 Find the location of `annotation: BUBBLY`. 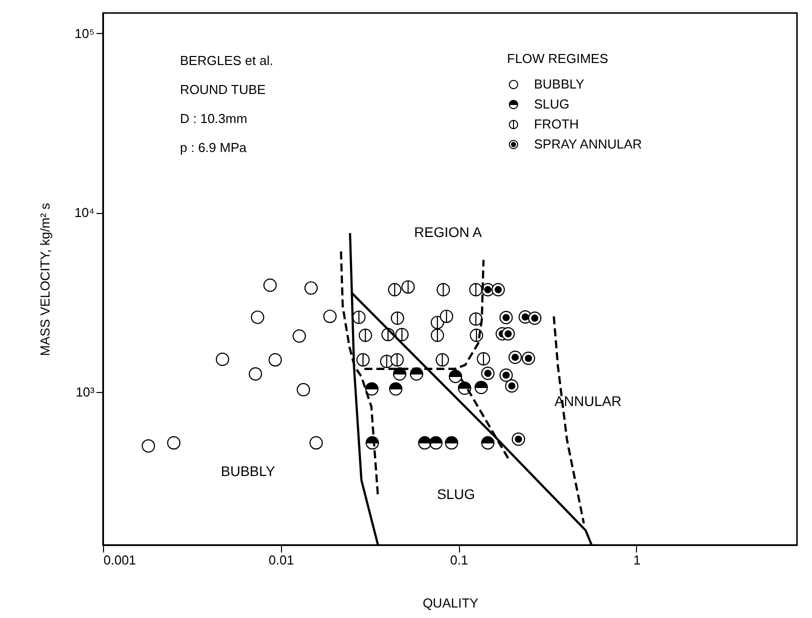

annotation: BUBBLY is located at coordinates (248, 471).